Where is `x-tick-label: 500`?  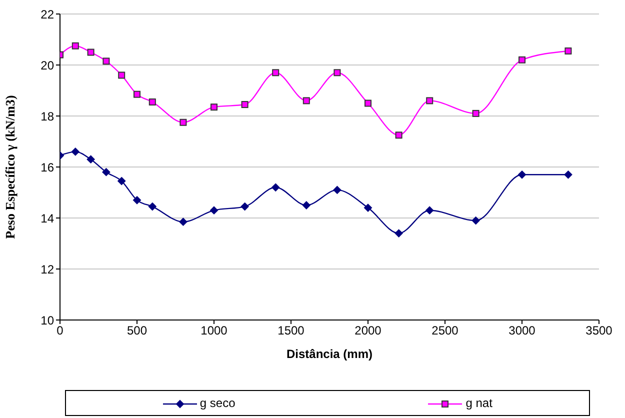 x-tick-label: 500 is located at coordinates (137, 331).